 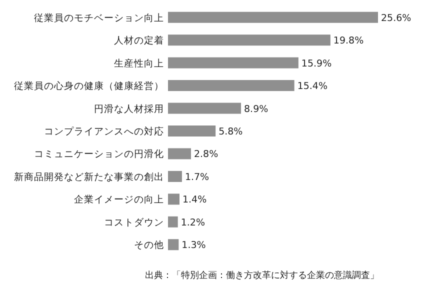 What do you see at coordinates (206, 154) in the screenshot?
I see `data-label: 2.8%` at bounding box center [206, 154].